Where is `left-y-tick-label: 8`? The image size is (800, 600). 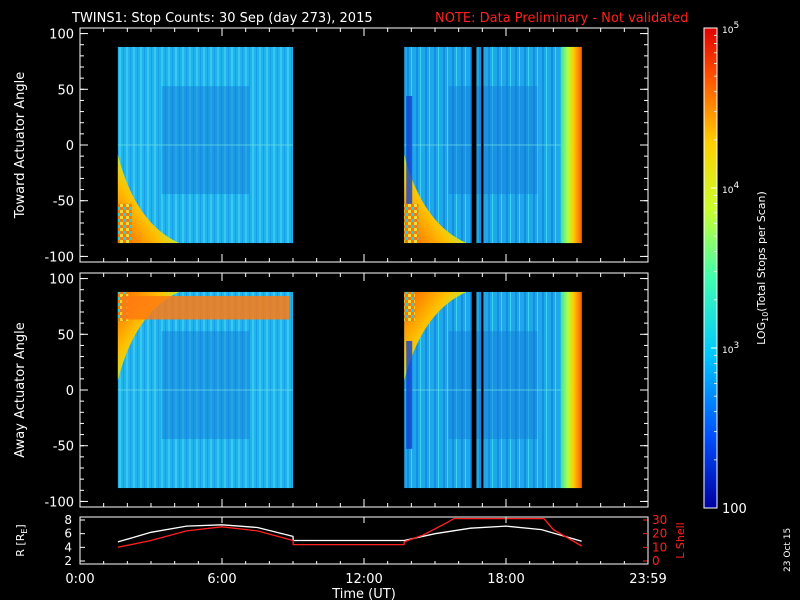
left-y-tick-label: 8 is located at coordinates (68, 520).